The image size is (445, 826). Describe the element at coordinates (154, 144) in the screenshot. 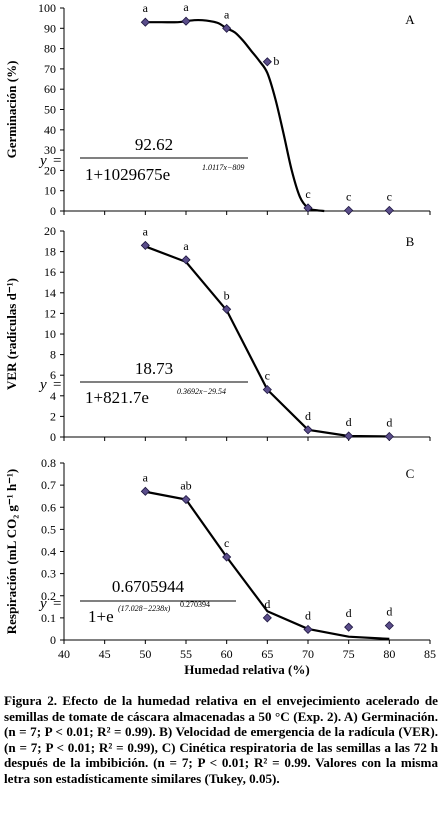

I see `equation-numerator: 92.62` at that location.